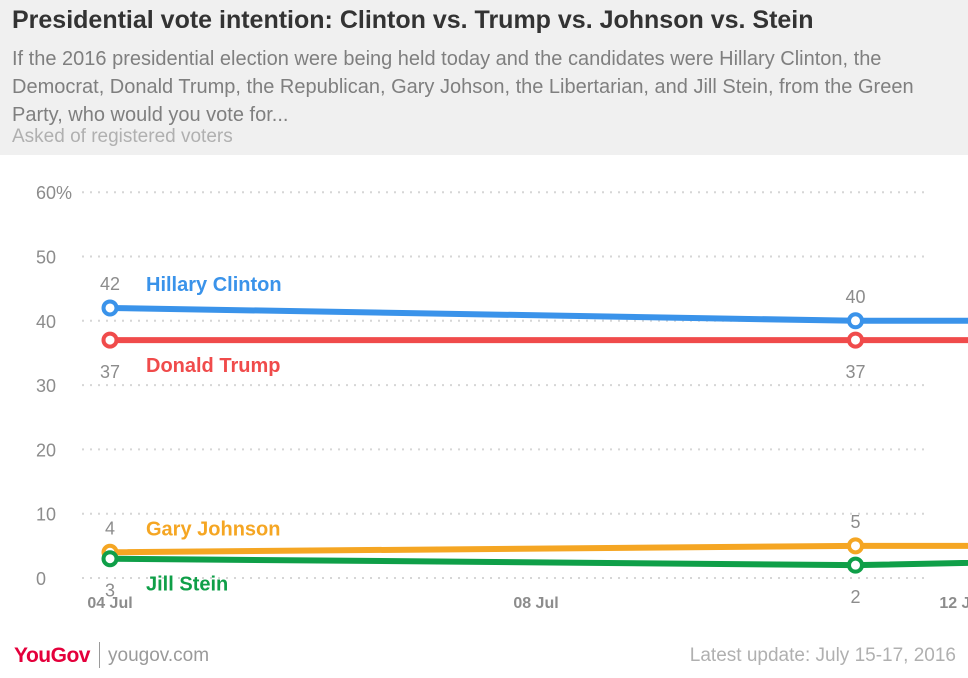  I want to click on x-tick-label: 08 Jul, so click(535, 603).